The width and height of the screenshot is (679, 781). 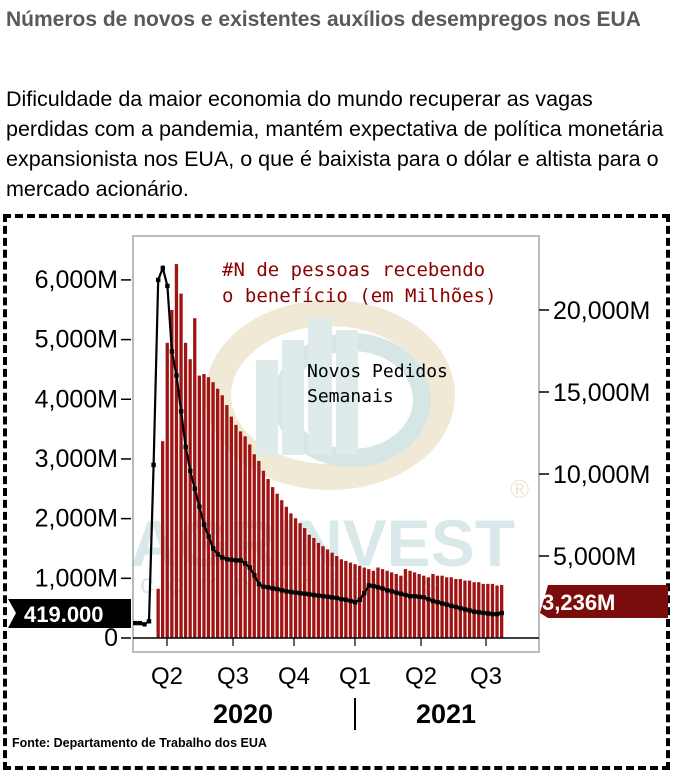 I want to click on left-last-value-badge: 419.000, so click(x=69, y=613).